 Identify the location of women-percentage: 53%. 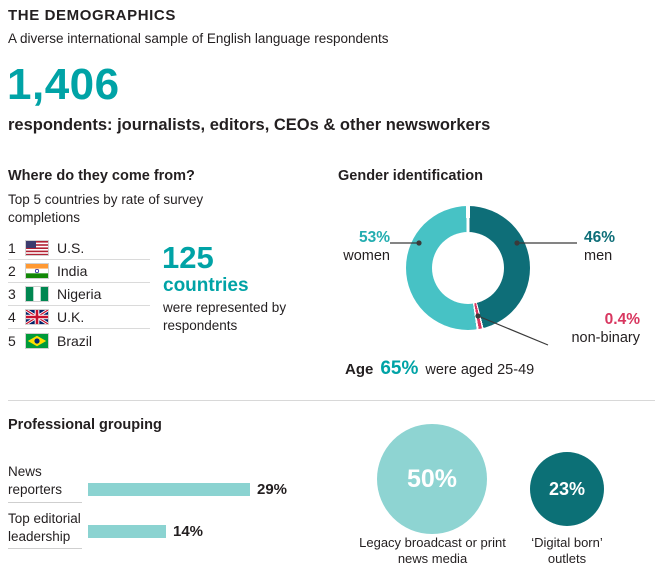
(374, 237).